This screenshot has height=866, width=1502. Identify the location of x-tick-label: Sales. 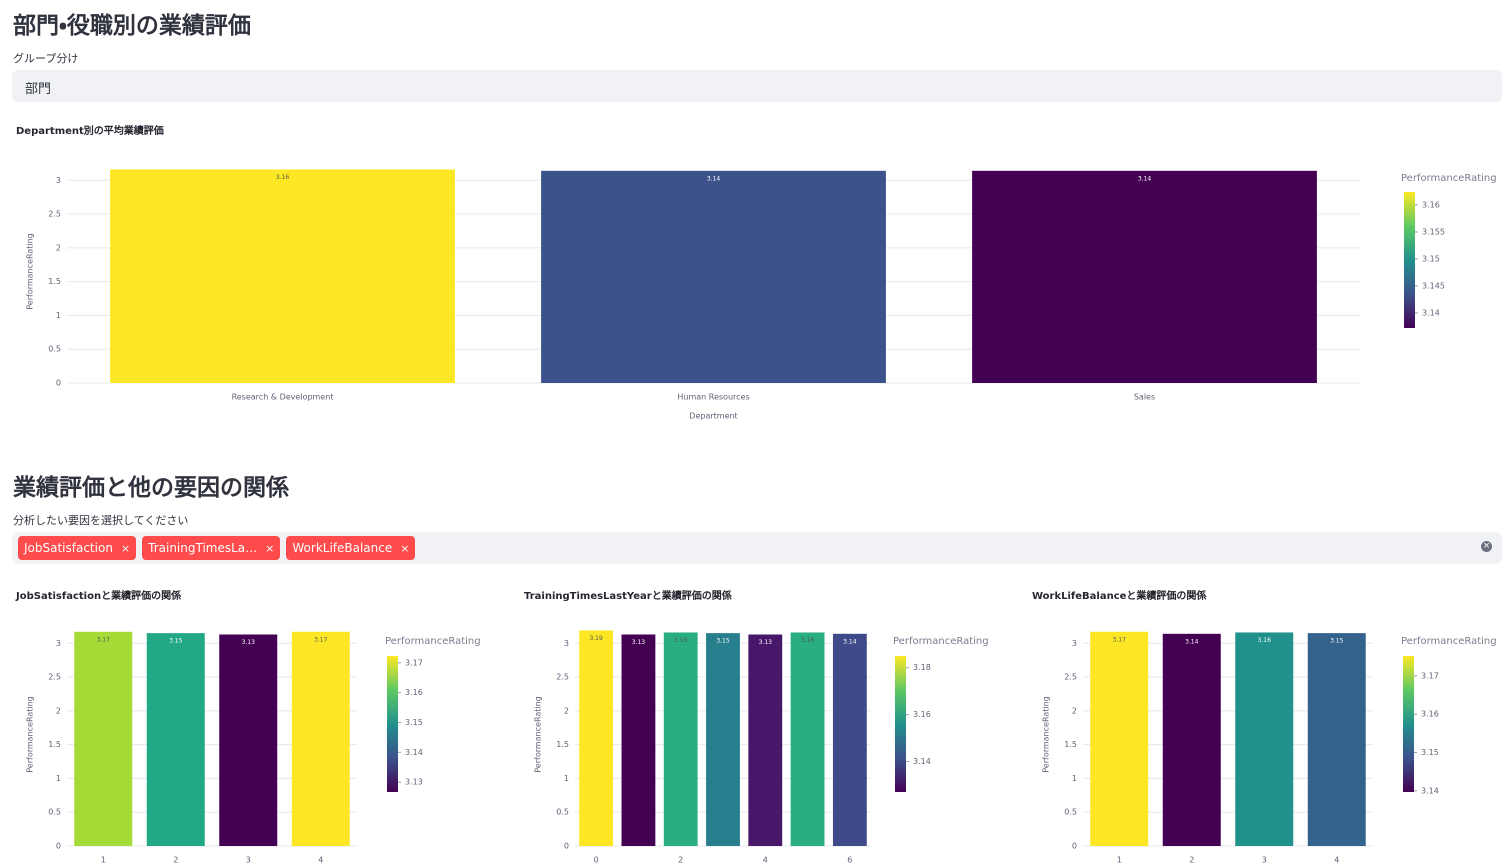
(1144, 397).